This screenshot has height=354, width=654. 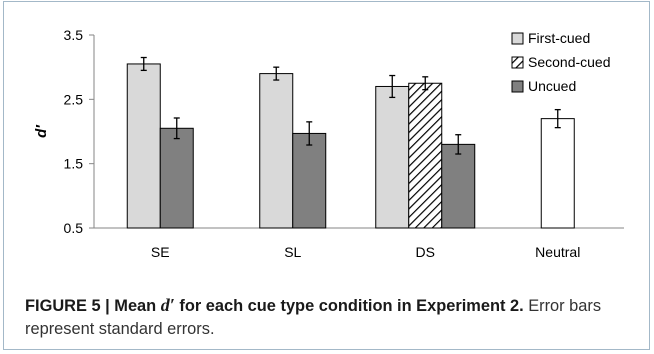 What do you see at coordinates (74, 228) in the screenshot?
I see `y-tick-label: 0.5` at bounding box center [74, 228].